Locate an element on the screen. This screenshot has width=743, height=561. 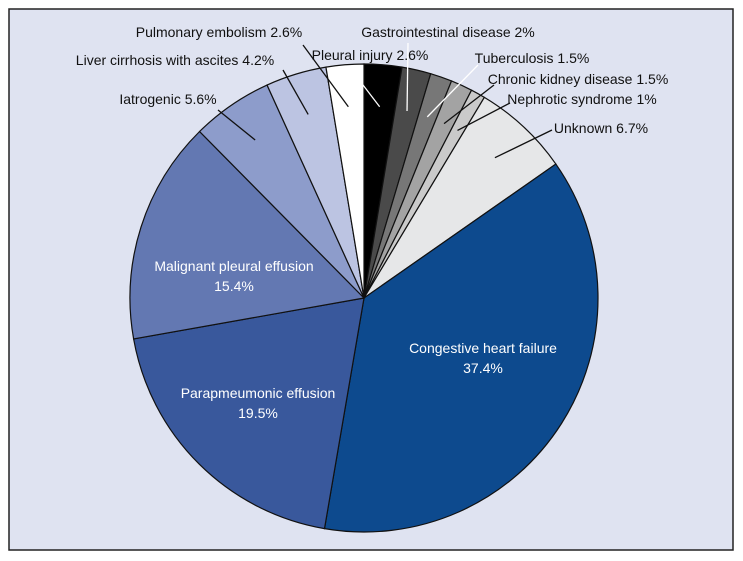
label-gastrointestinal-disease: Gastrointestinal disease 2% is located at coordinates (448, 32).